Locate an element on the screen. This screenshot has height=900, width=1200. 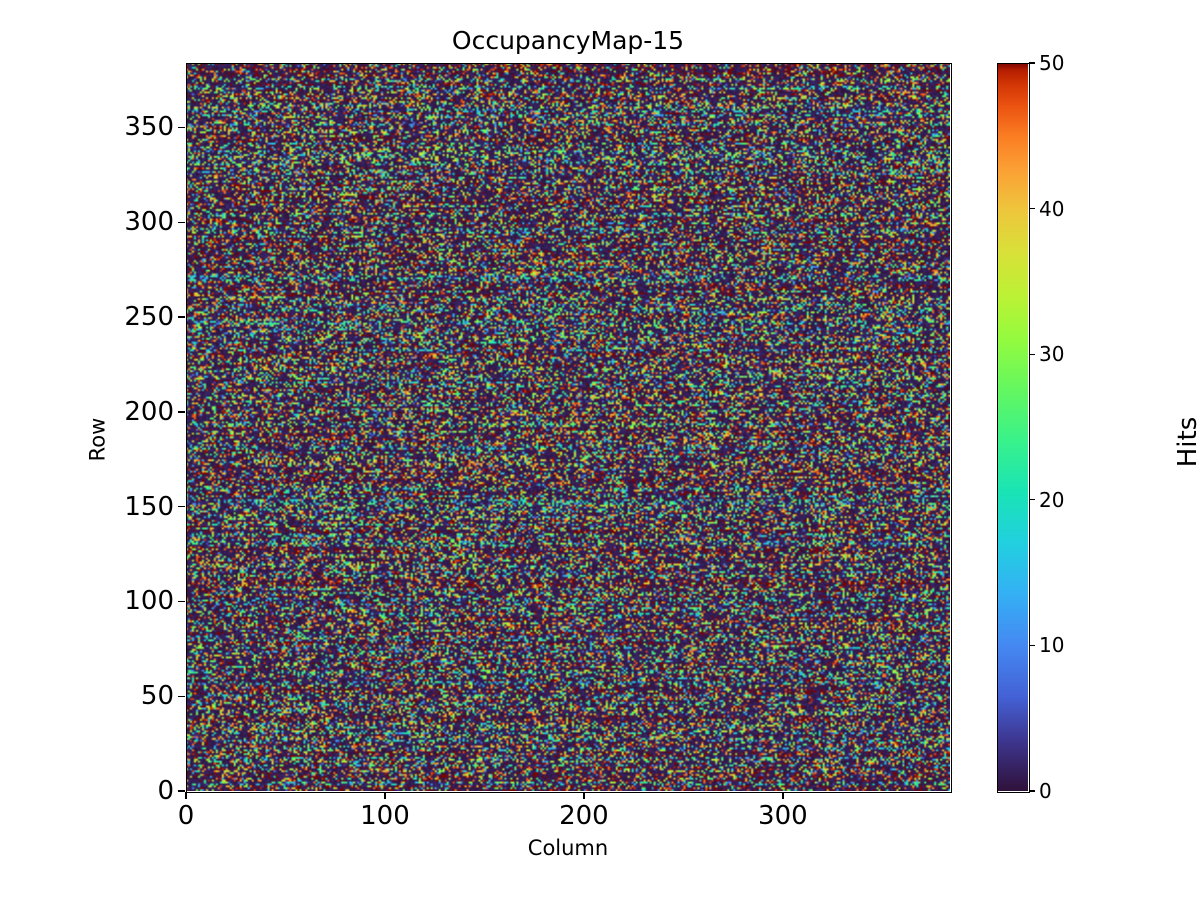
colorbar-label: Hits is located at coordinates (1186, 442).